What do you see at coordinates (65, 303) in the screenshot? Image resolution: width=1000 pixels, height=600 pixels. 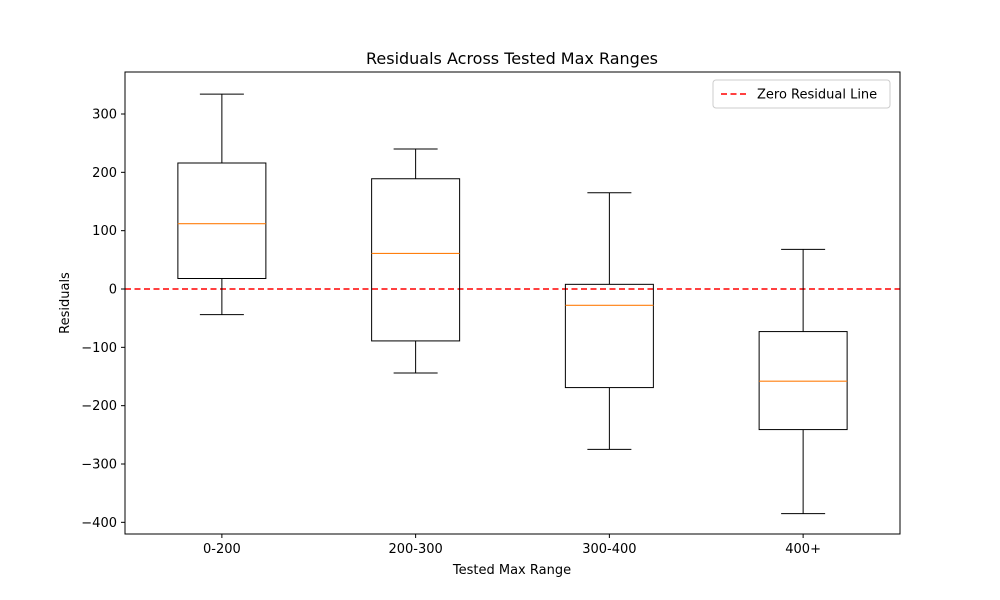 I see `y-axis-label: Residuals` at bounding box center [65, 303].